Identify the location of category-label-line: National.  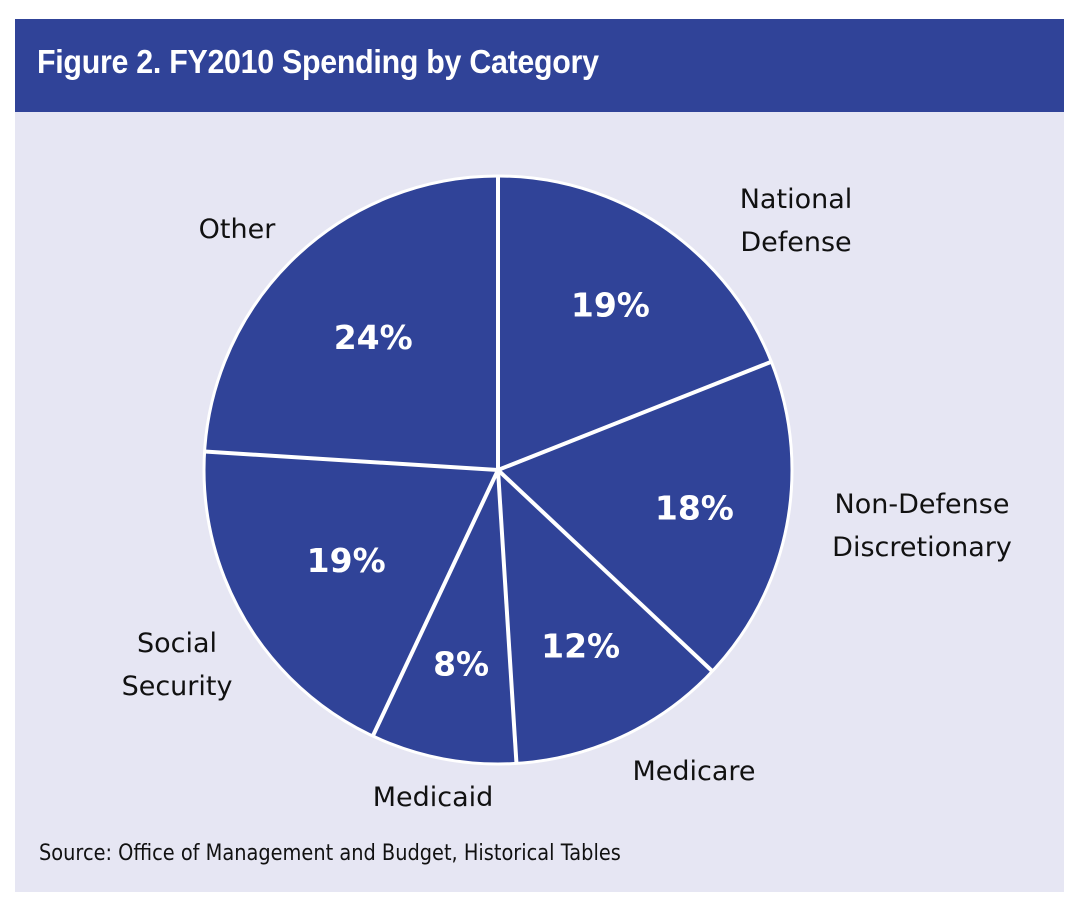
(796, 199).